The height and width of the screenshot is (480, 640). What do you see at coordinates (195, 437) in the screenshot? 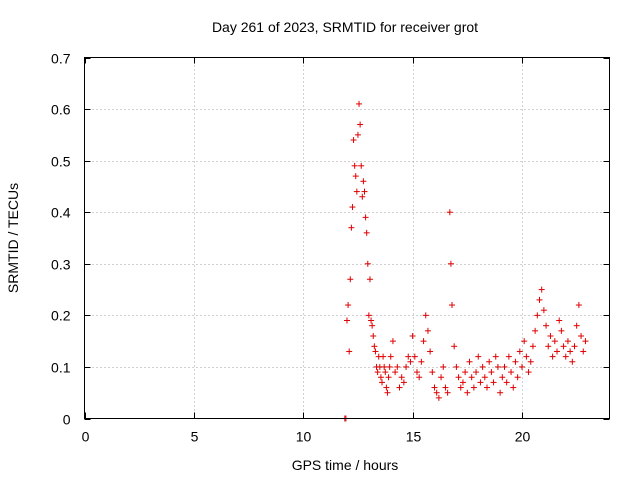
I see `x-tick-label: 5` at bounding box center [195, 437].